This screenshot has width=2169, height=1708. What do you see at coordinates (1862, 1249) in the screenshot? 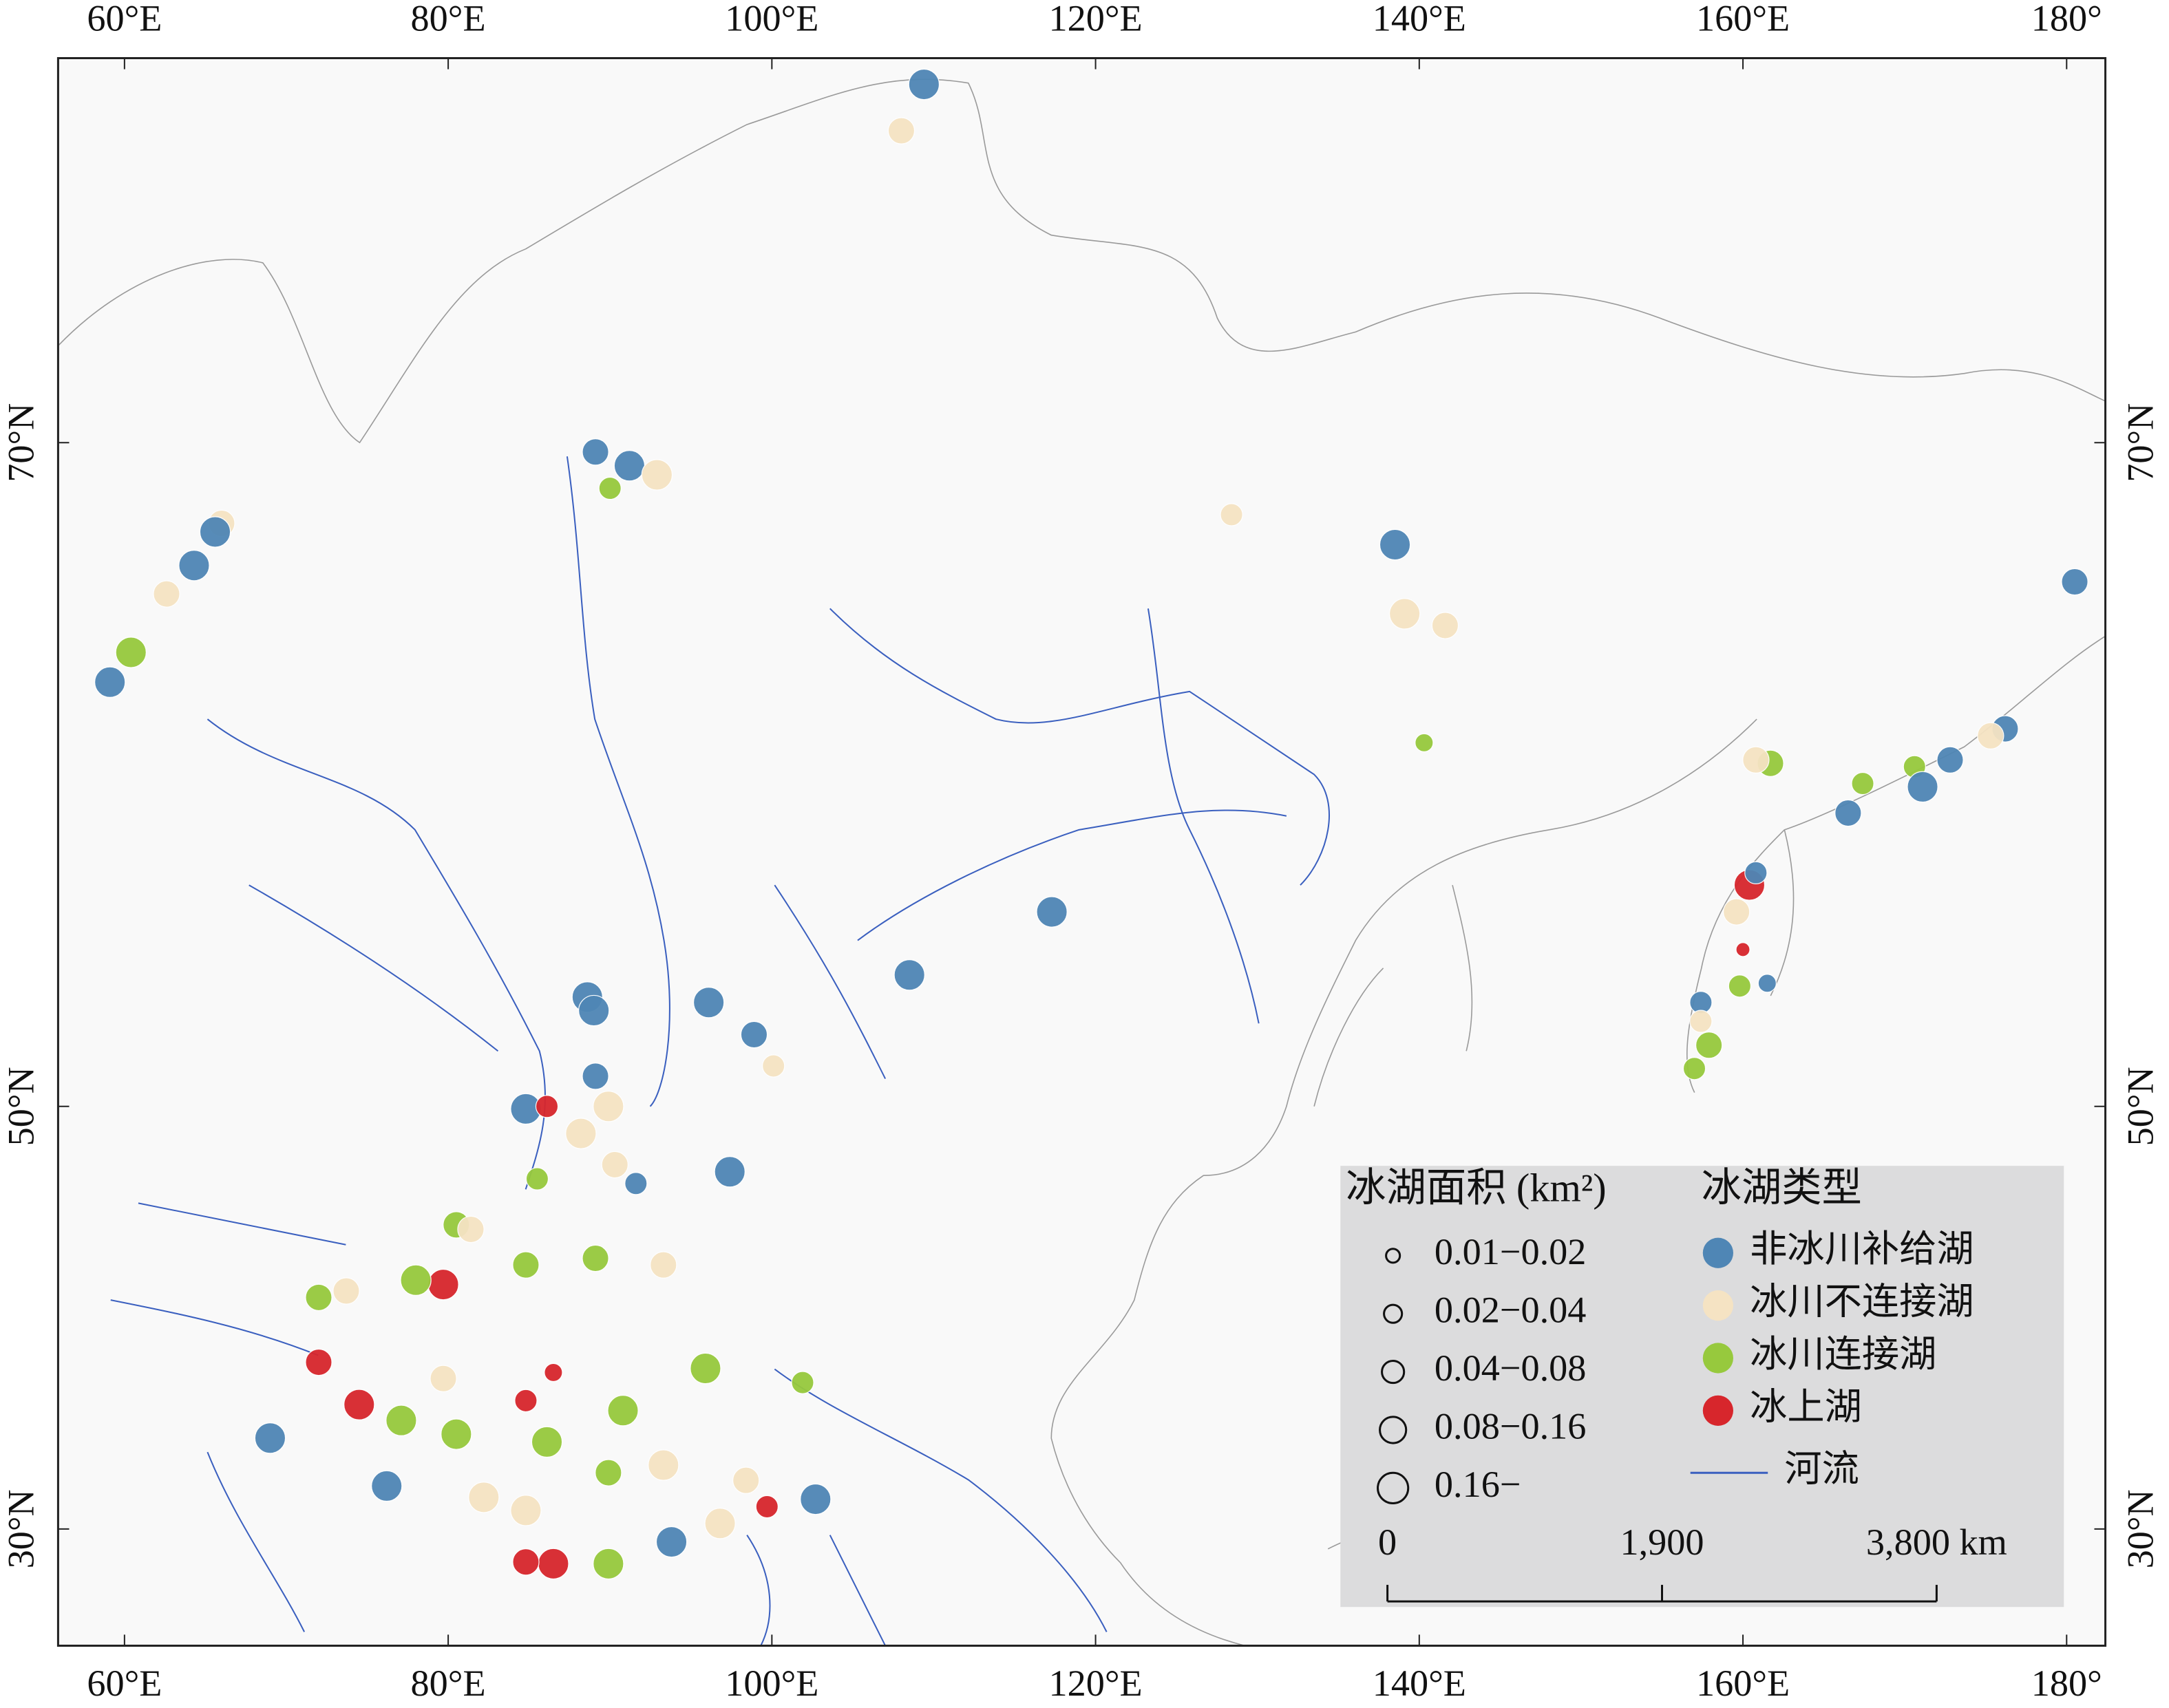
I see `type-legend-label: 非冰川补给湖` at bounding box center [1862, 1249].